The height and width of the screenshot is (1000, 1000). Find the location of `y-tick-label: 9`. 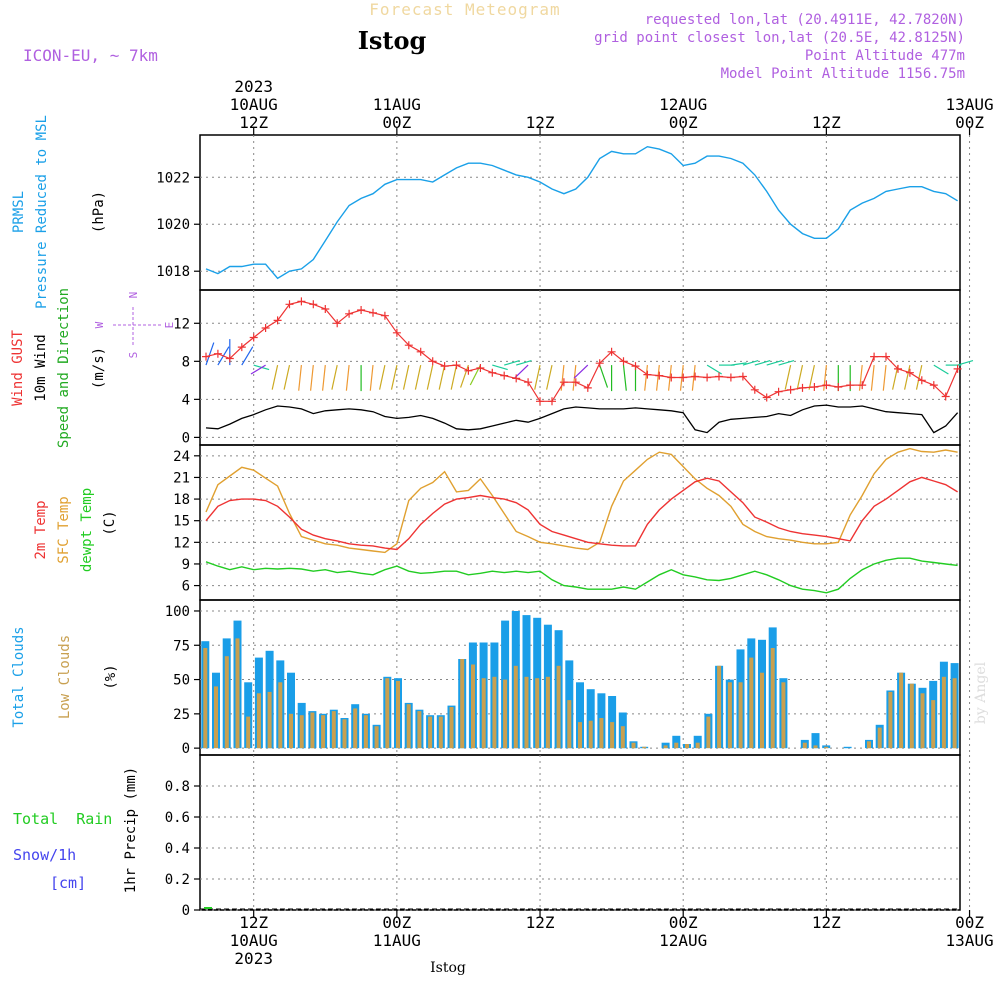

y-tick-label: 9 is located at coordinates (186, 565).